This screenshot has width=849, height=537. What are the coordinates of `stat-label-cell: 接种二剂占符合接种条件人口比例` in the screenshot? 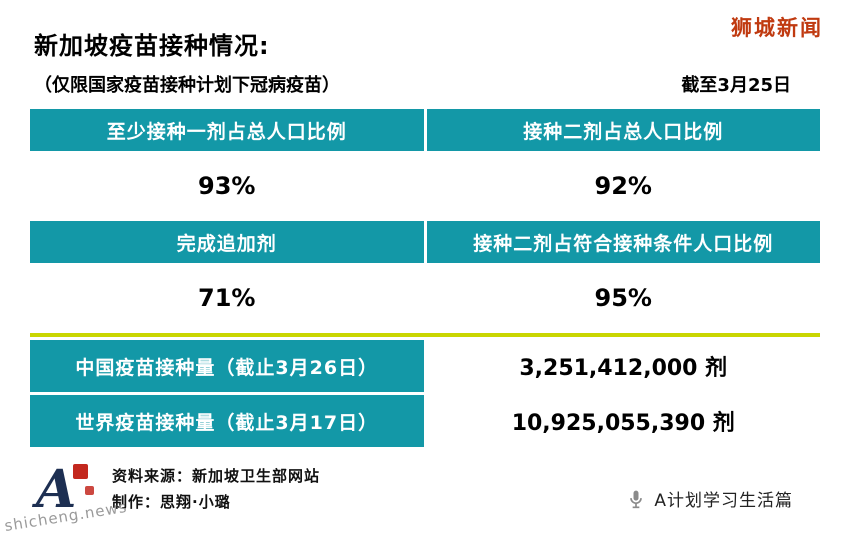 It's located at (623, 242).